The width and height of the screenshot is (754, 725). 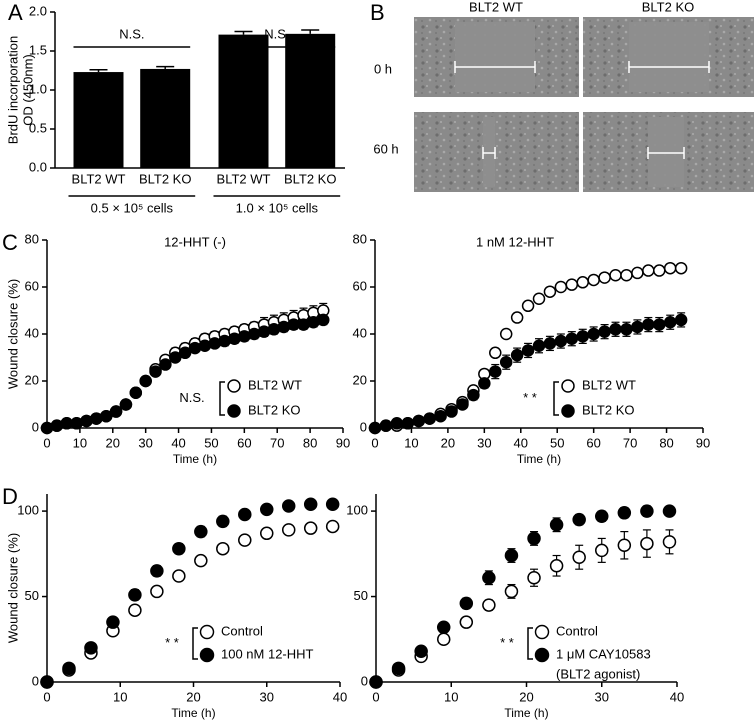 What do you see at coordinates (310, 178) in the screenshot?
I see `x-tick-label: BLT2 KO` at bounding box center [310, 178].